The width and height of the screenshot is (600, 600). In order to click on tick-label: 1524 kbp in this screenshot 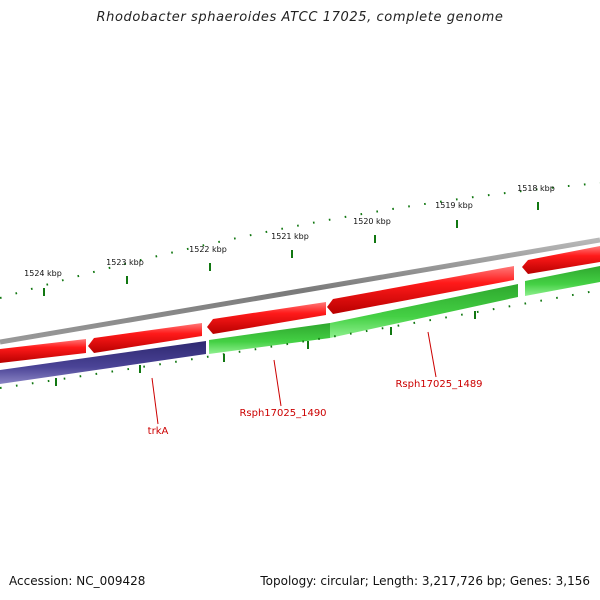, I will do `click(43, 273)`.